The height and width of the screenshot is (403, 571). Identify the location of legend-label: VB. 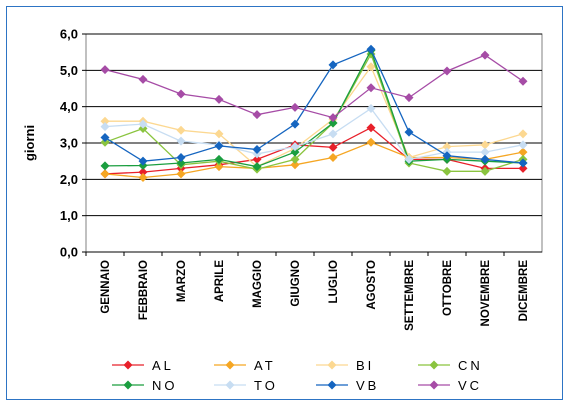
(367, 385).